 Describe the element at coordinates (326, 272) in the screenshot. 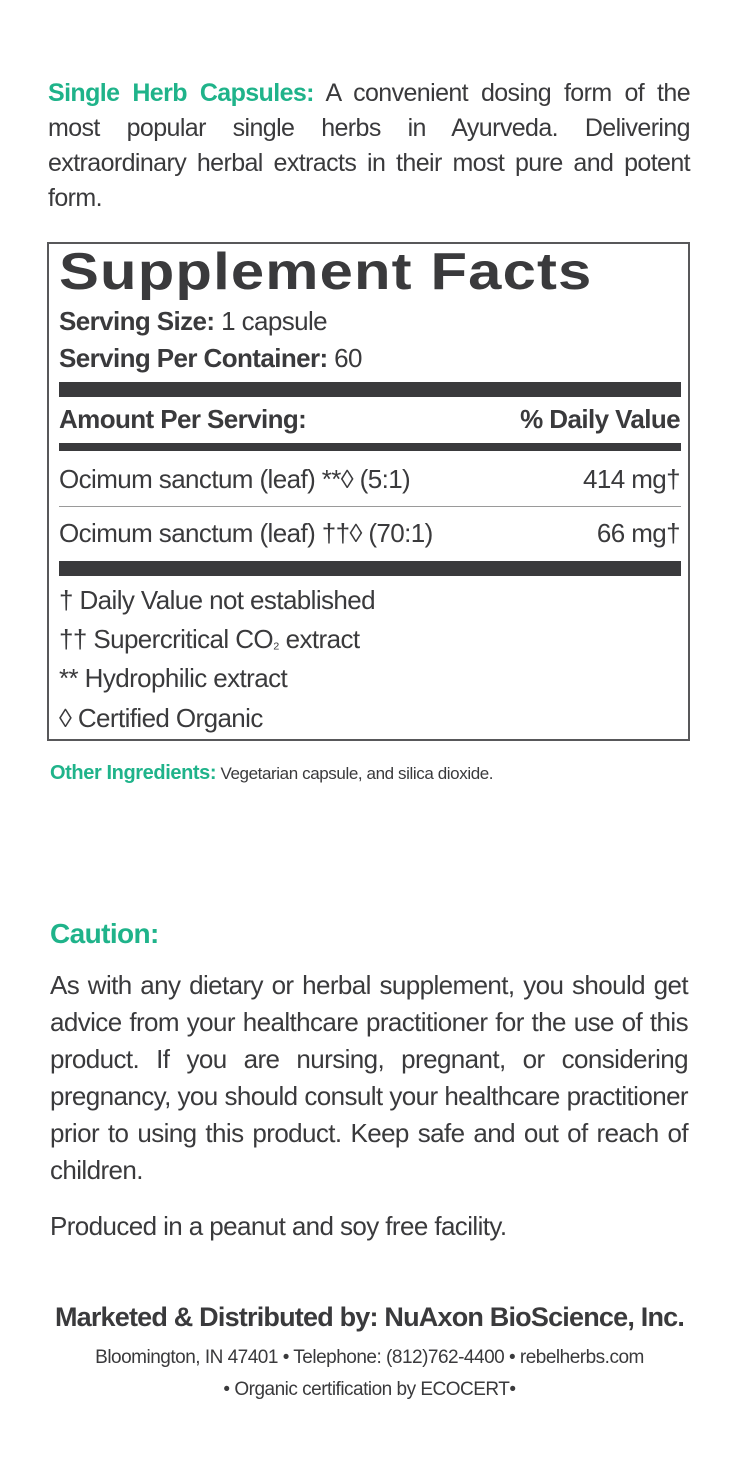

I see `facts-title: Supplement Facts` at that location.